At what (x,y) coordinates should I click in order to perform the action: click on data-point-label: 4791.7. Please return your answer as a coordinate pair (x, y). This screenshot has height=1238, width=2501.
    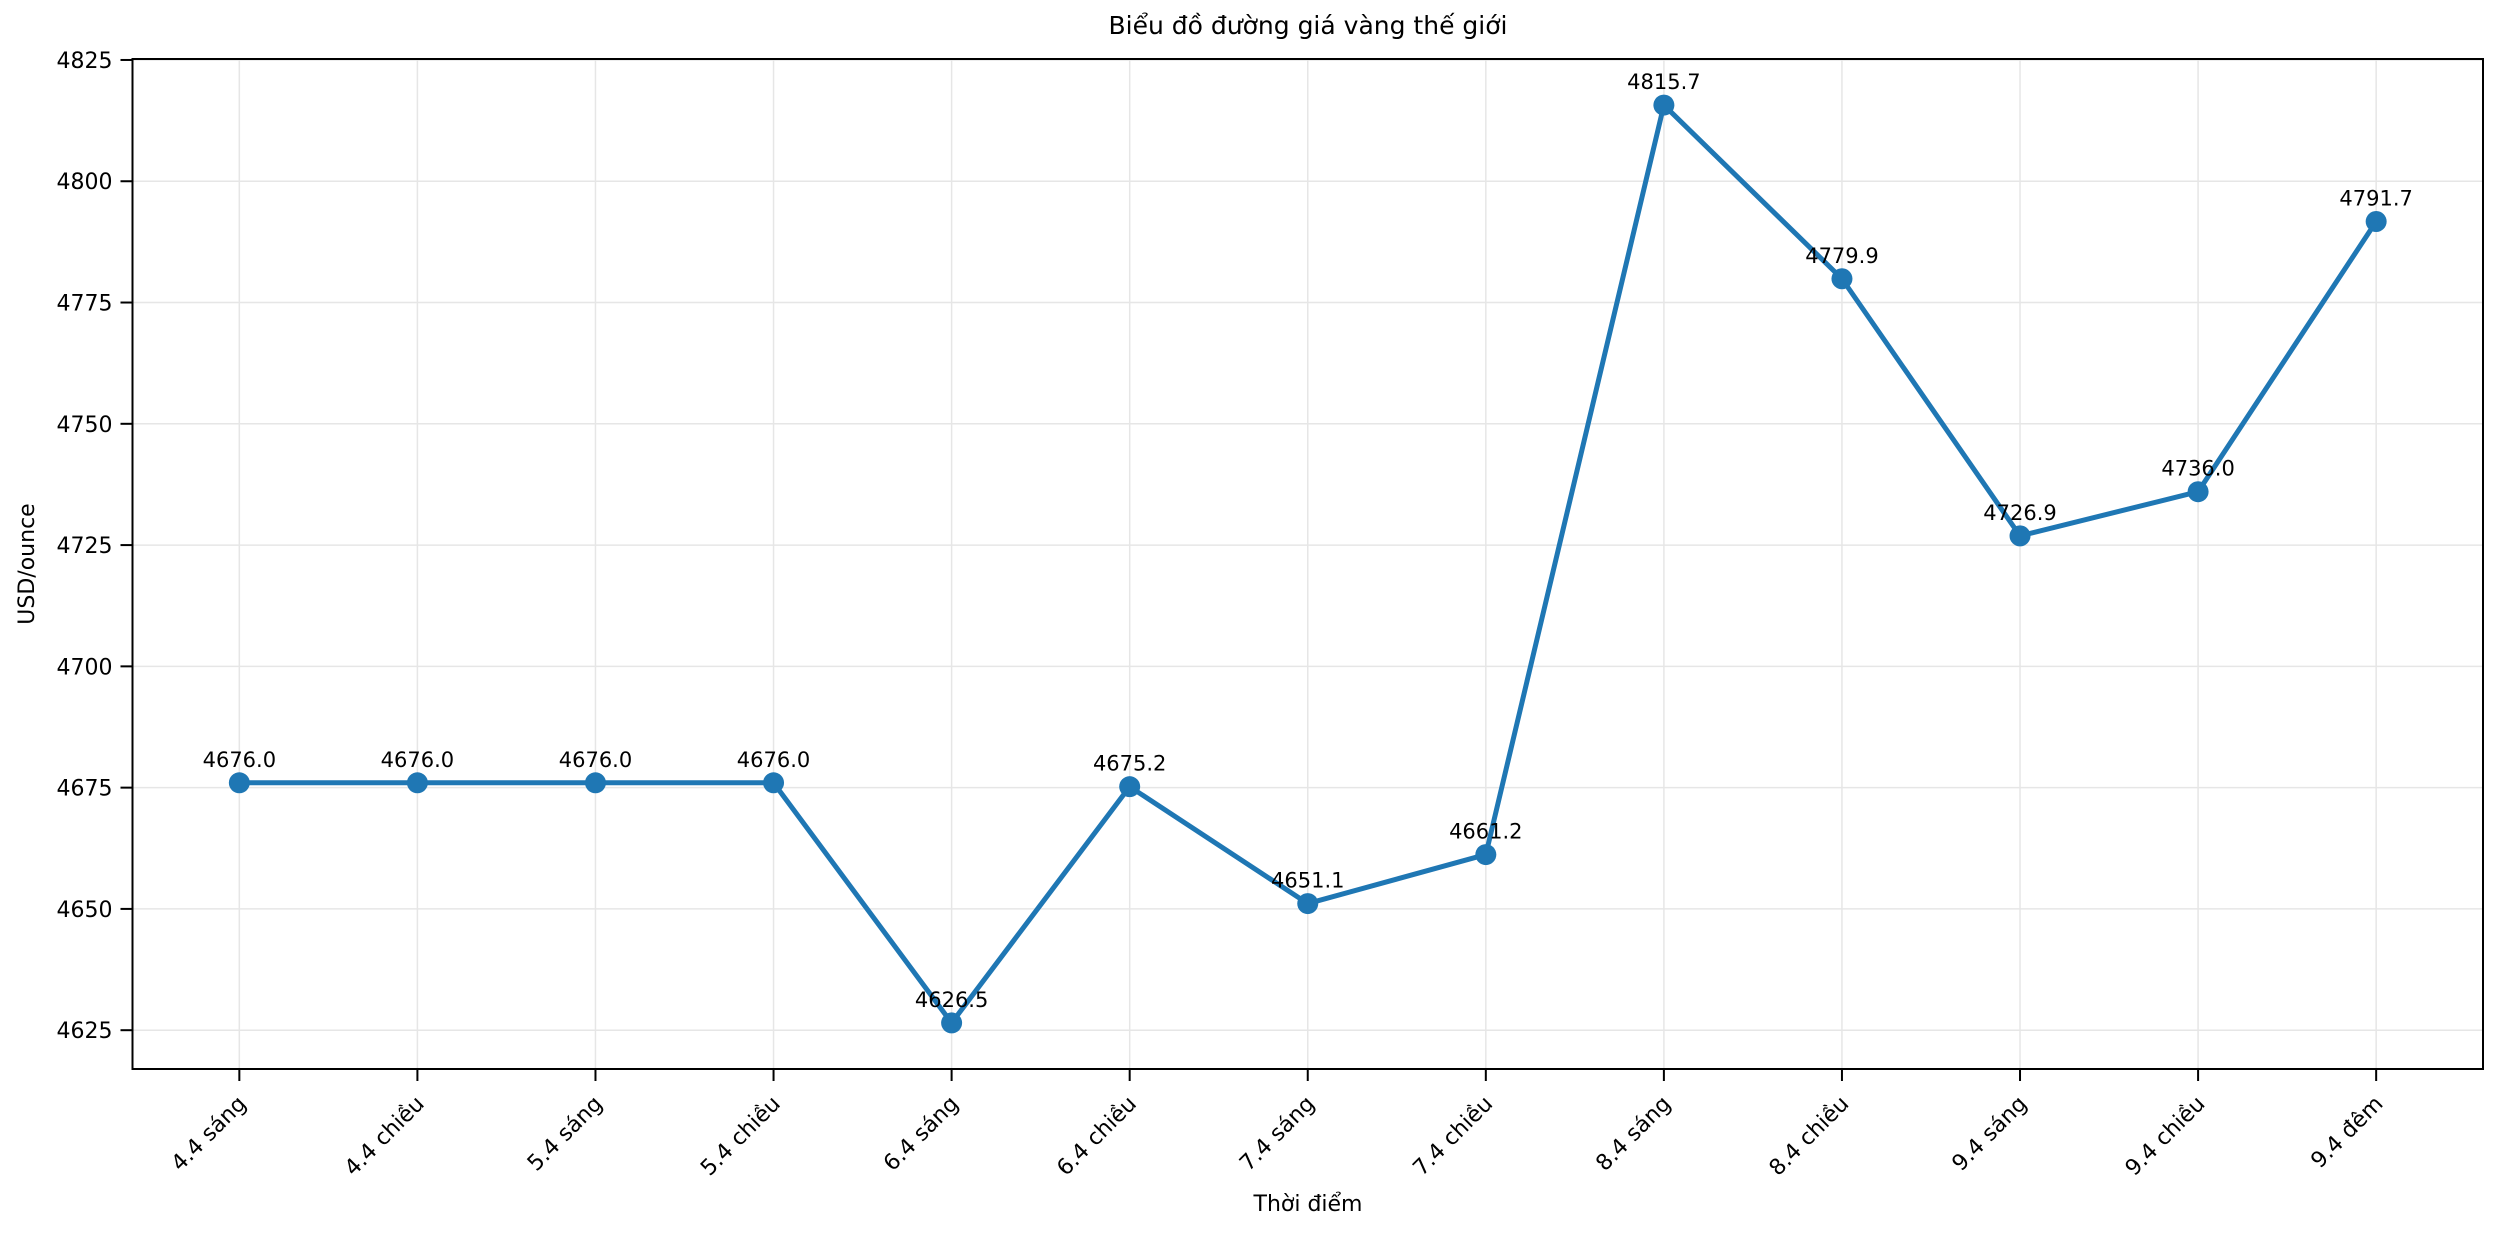
    Looking at the image, I should click on (2375, 199).